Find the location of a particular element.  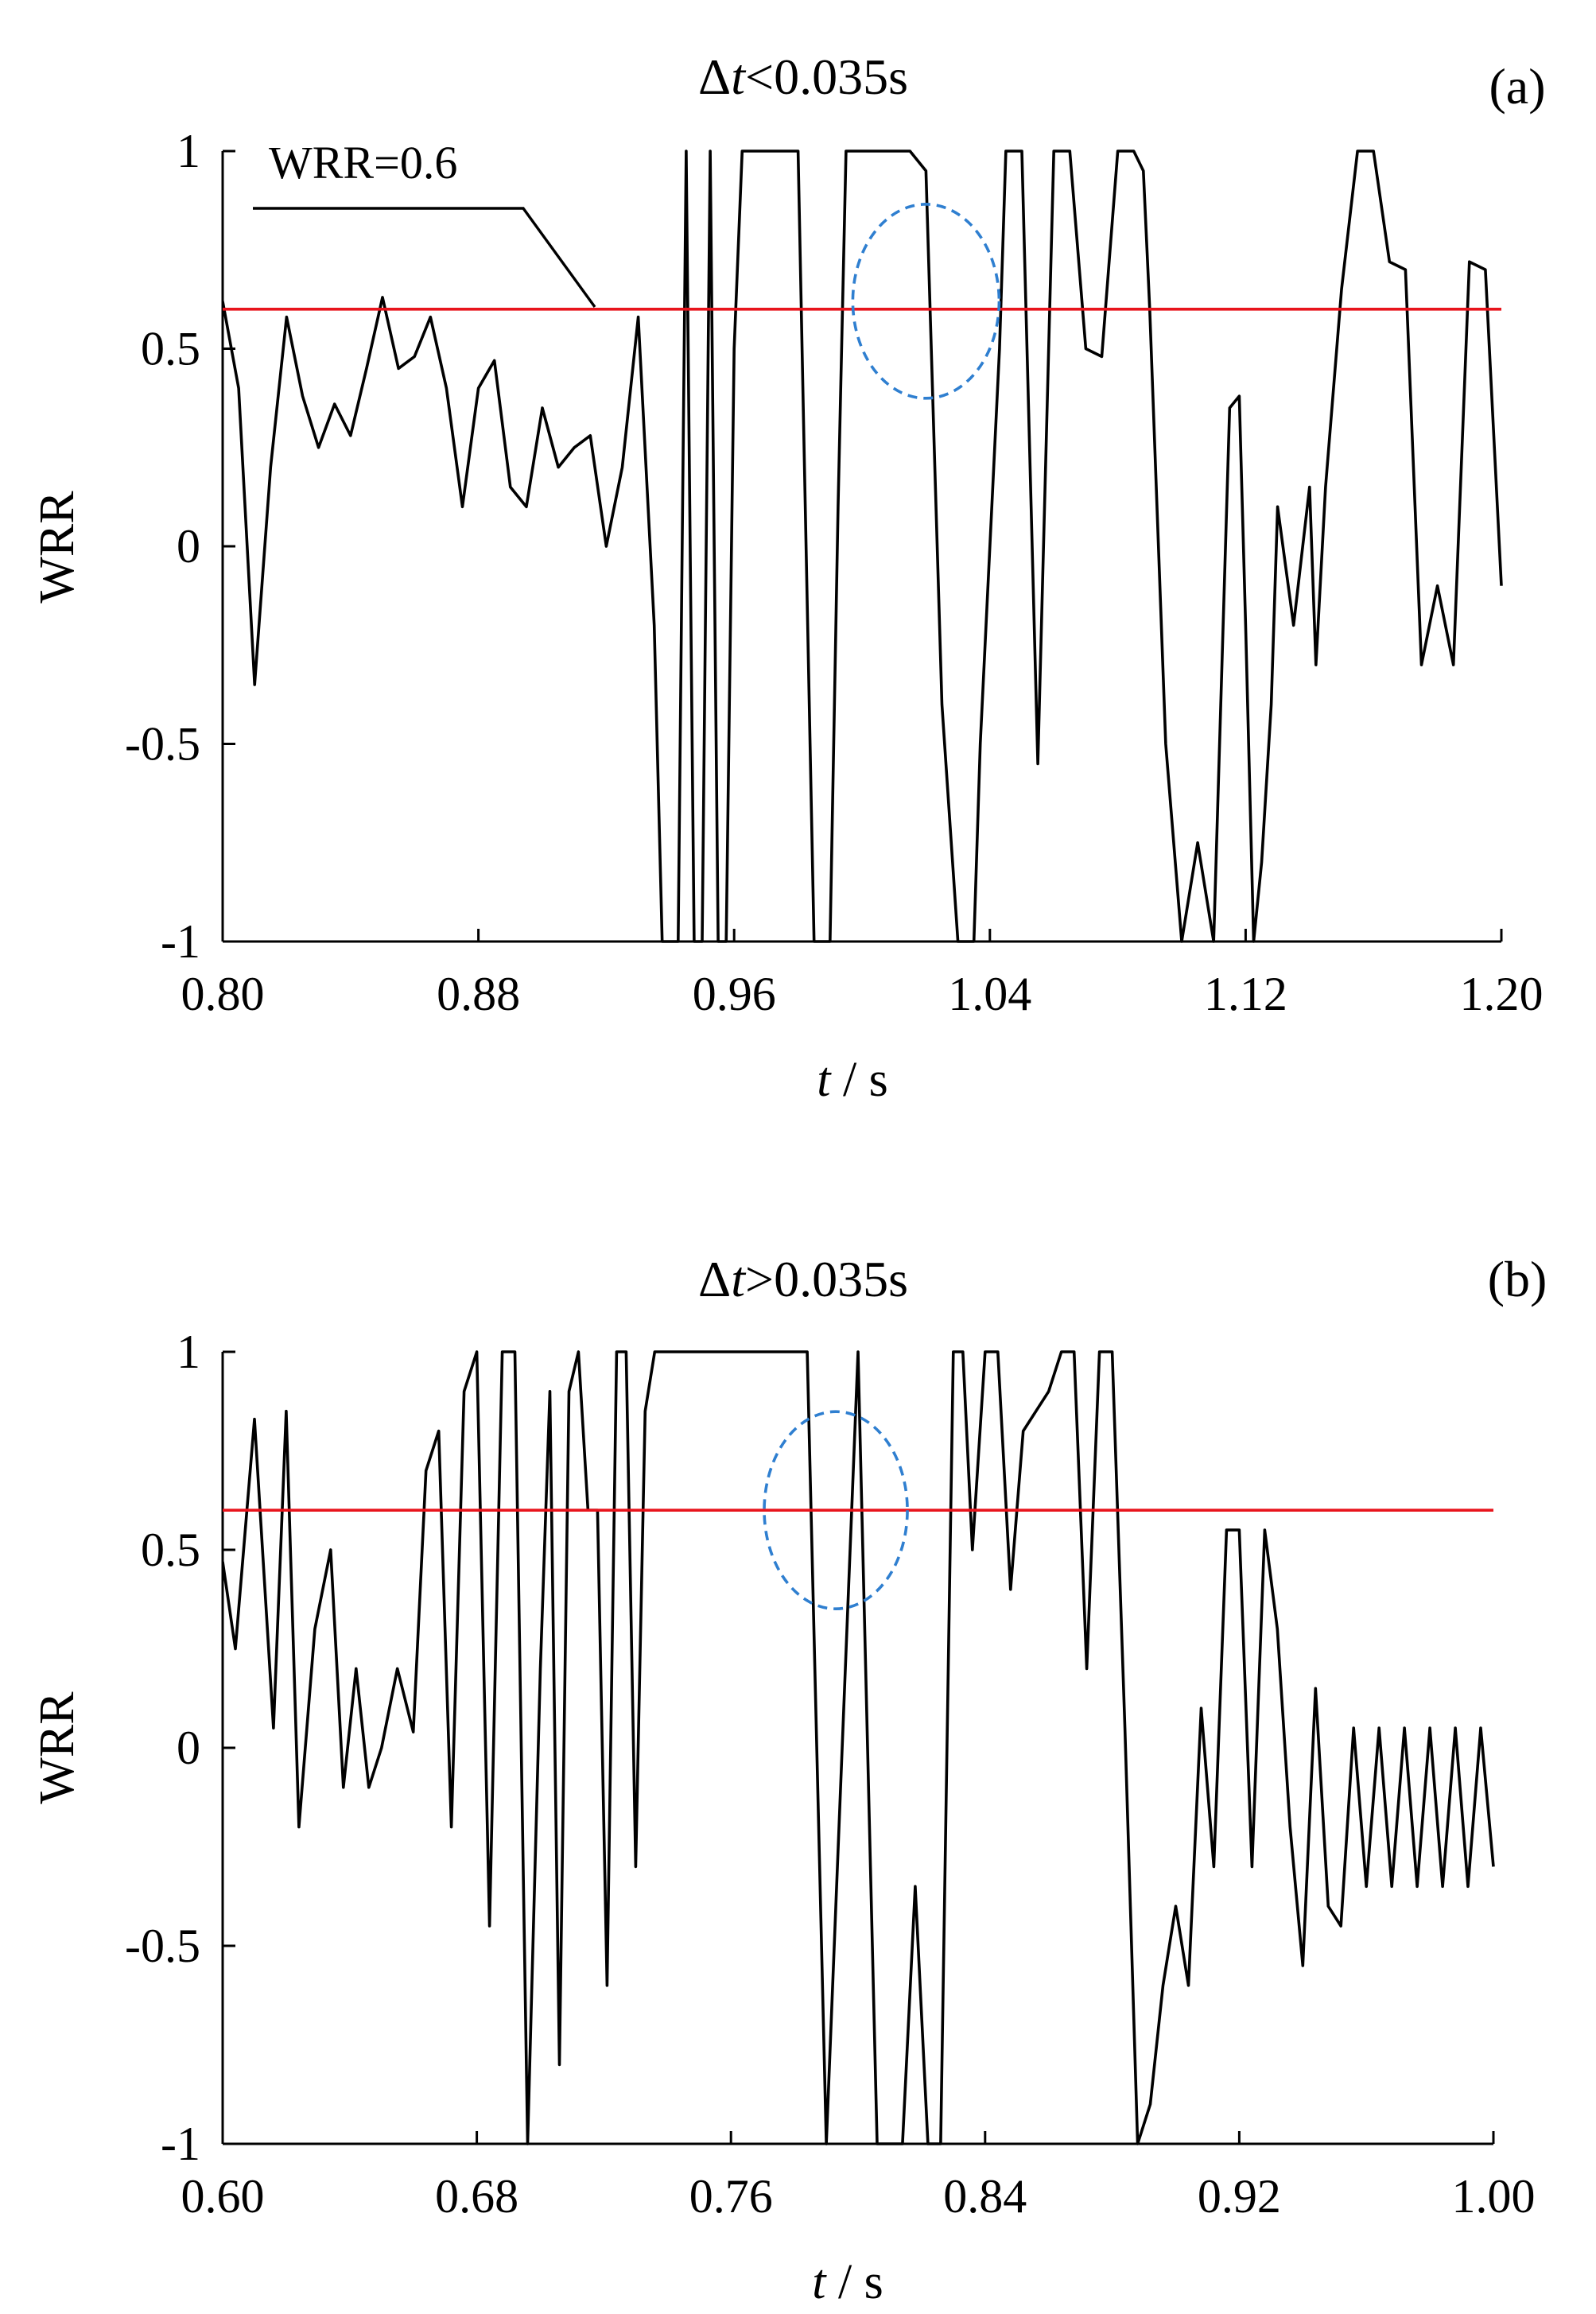

panel-a-x-tick-label: 1.04 is located at coordinates (989, 994).